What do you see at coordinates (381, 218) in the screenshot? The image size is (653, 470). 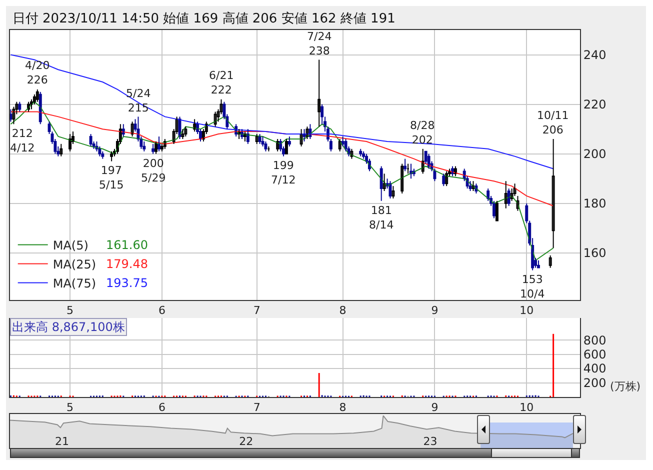 I see `annotation: 181 8/14` at bounding box center [381, 218].